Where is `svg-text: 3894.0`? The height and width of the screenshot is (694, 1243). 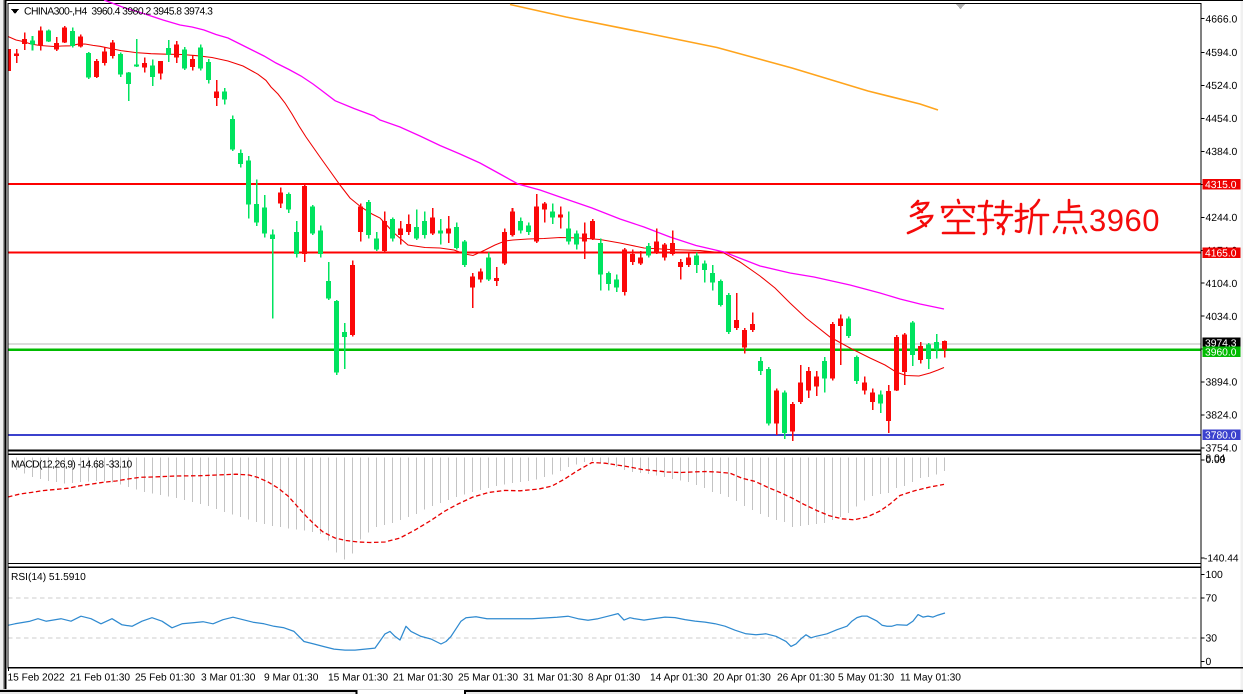 svg-text: 3894.0 is located at coordinates (1222, 383).